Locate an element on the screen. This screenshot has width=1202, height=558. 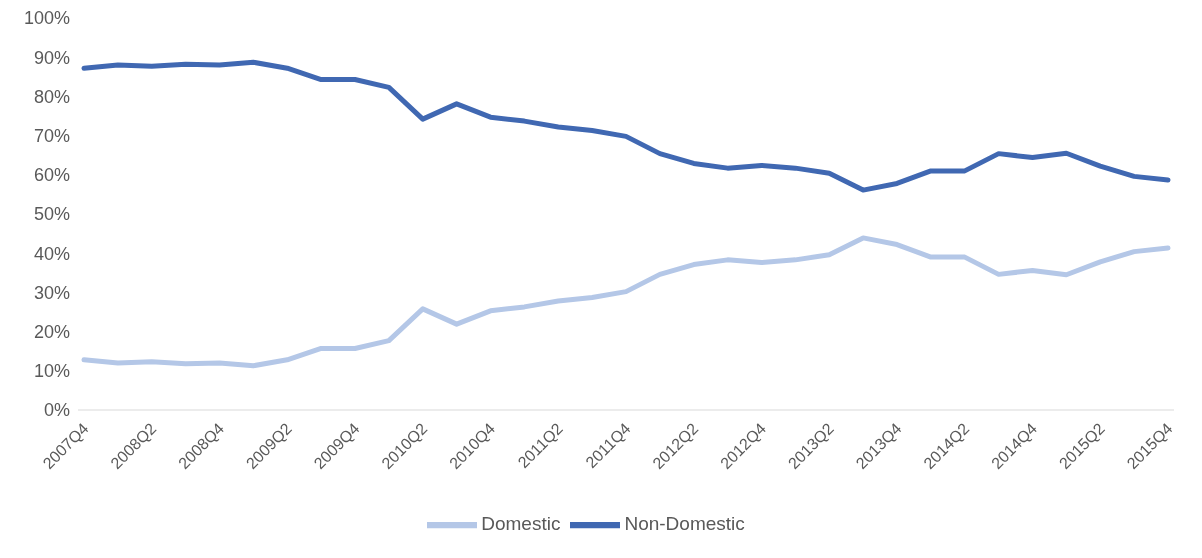
legend-label: Domestic is located at coordinates (521, 524).